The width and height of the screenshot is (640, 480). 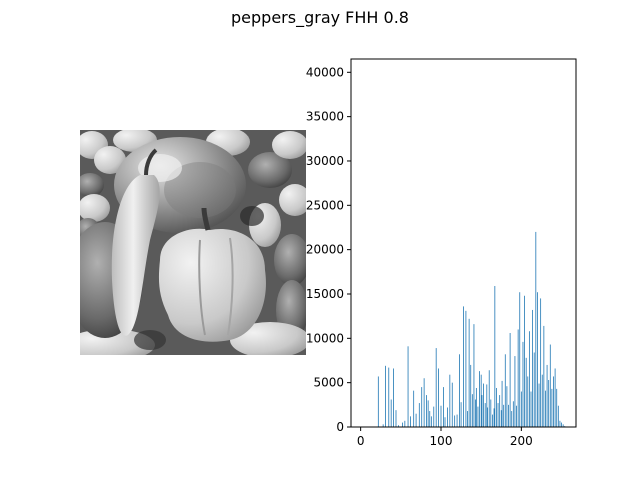 I want to click on y-tick-label: 25000, so click(x=325, y=205).